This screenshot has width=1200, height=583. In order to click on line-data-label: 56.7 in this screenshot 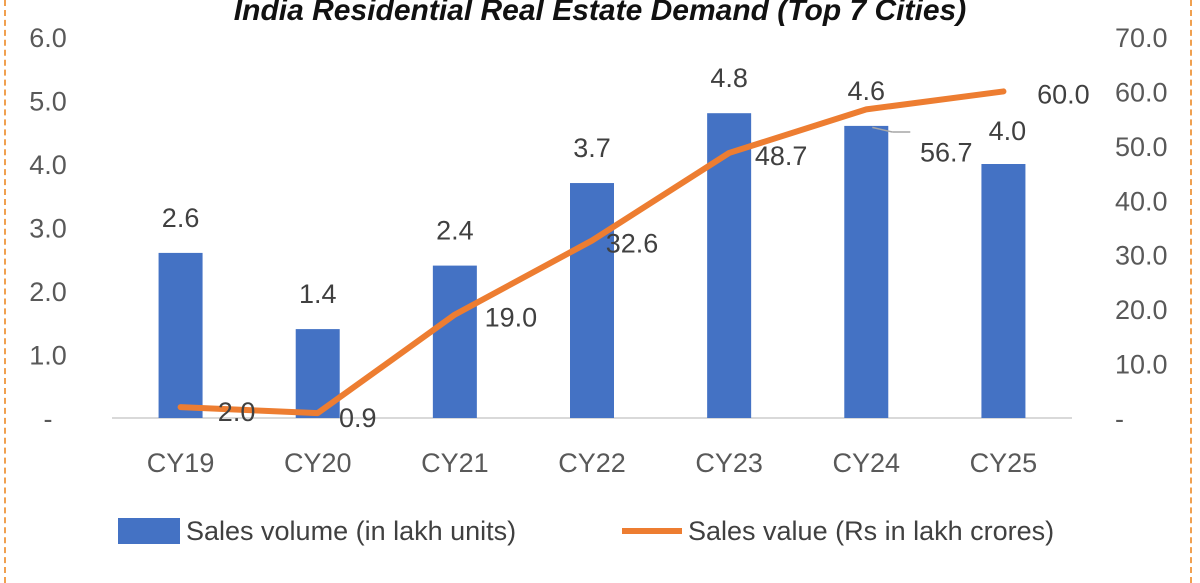, I will do `click(946, 152)`.